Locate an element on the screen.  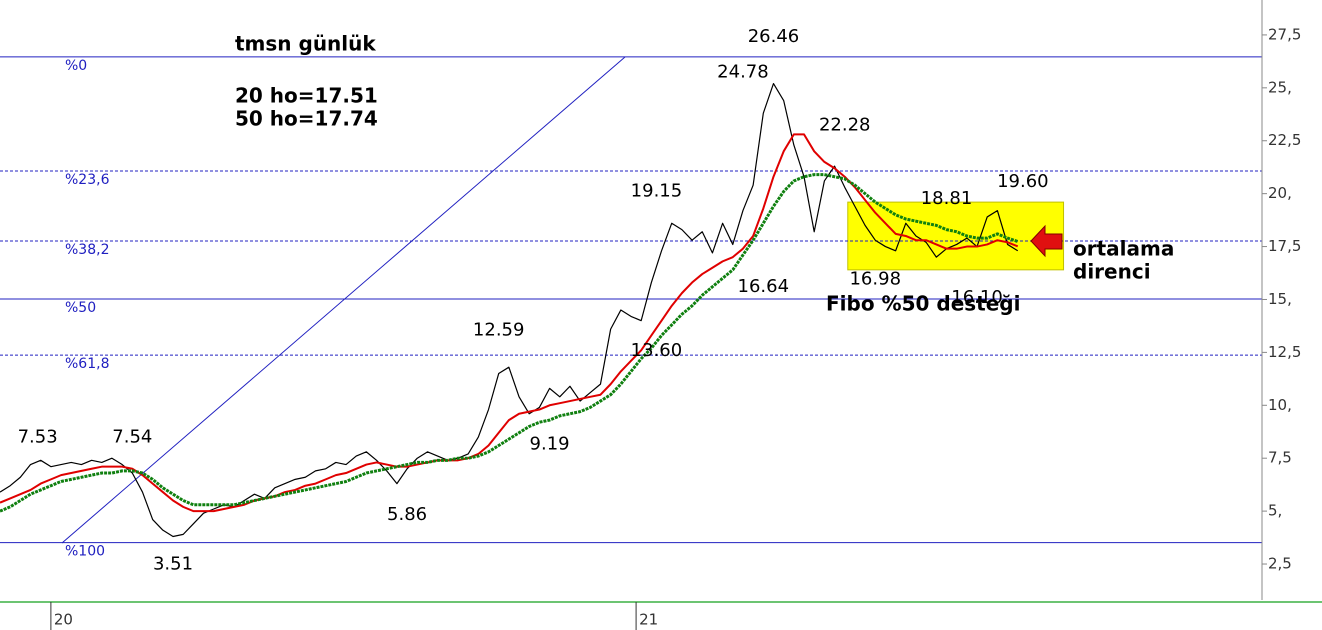
y-tick-label: 25, is located at coordinates (1280, 87).